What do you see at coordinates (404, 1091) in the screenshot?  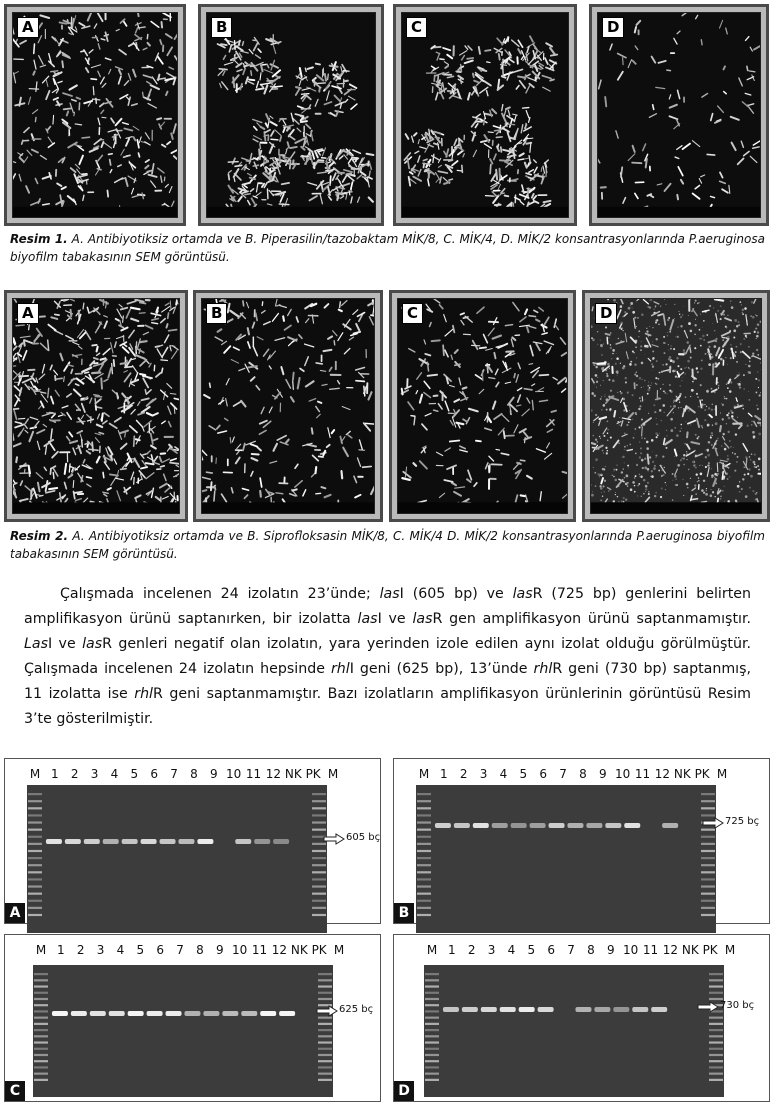 I see `panel-letter: D` at bounding box center [404, 1091].